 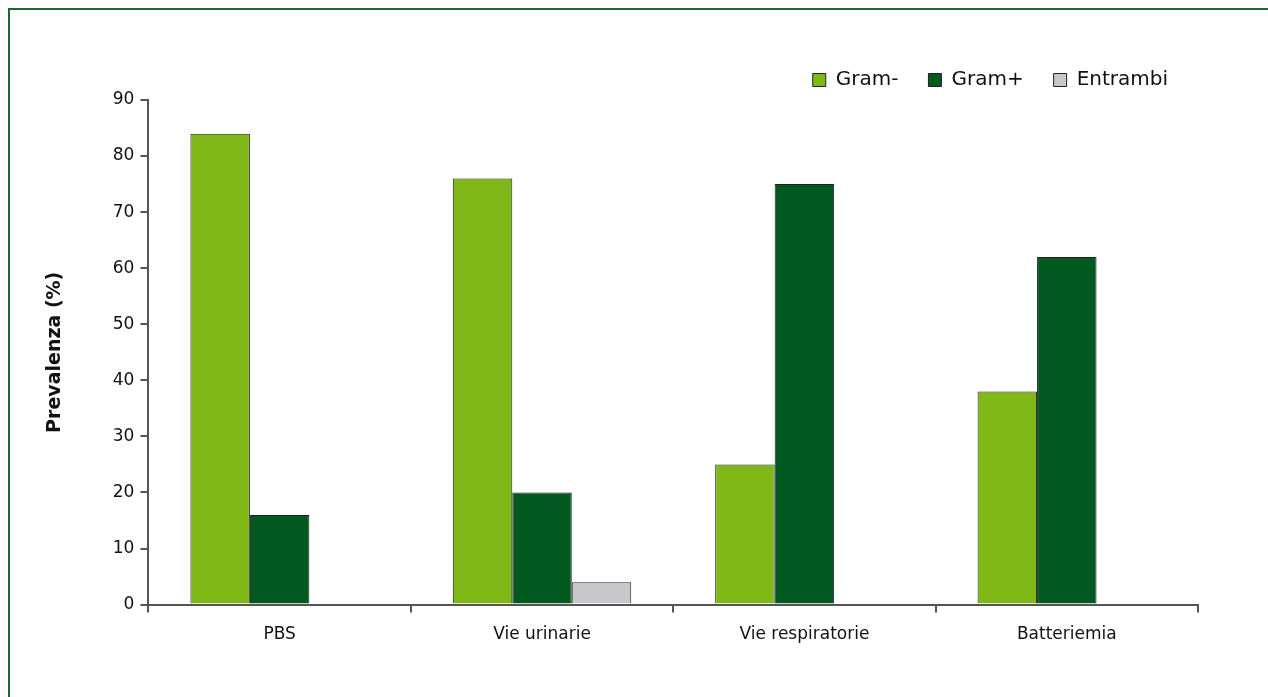 I want to click on y-tick-label: 80, so click(x=123, y=154).